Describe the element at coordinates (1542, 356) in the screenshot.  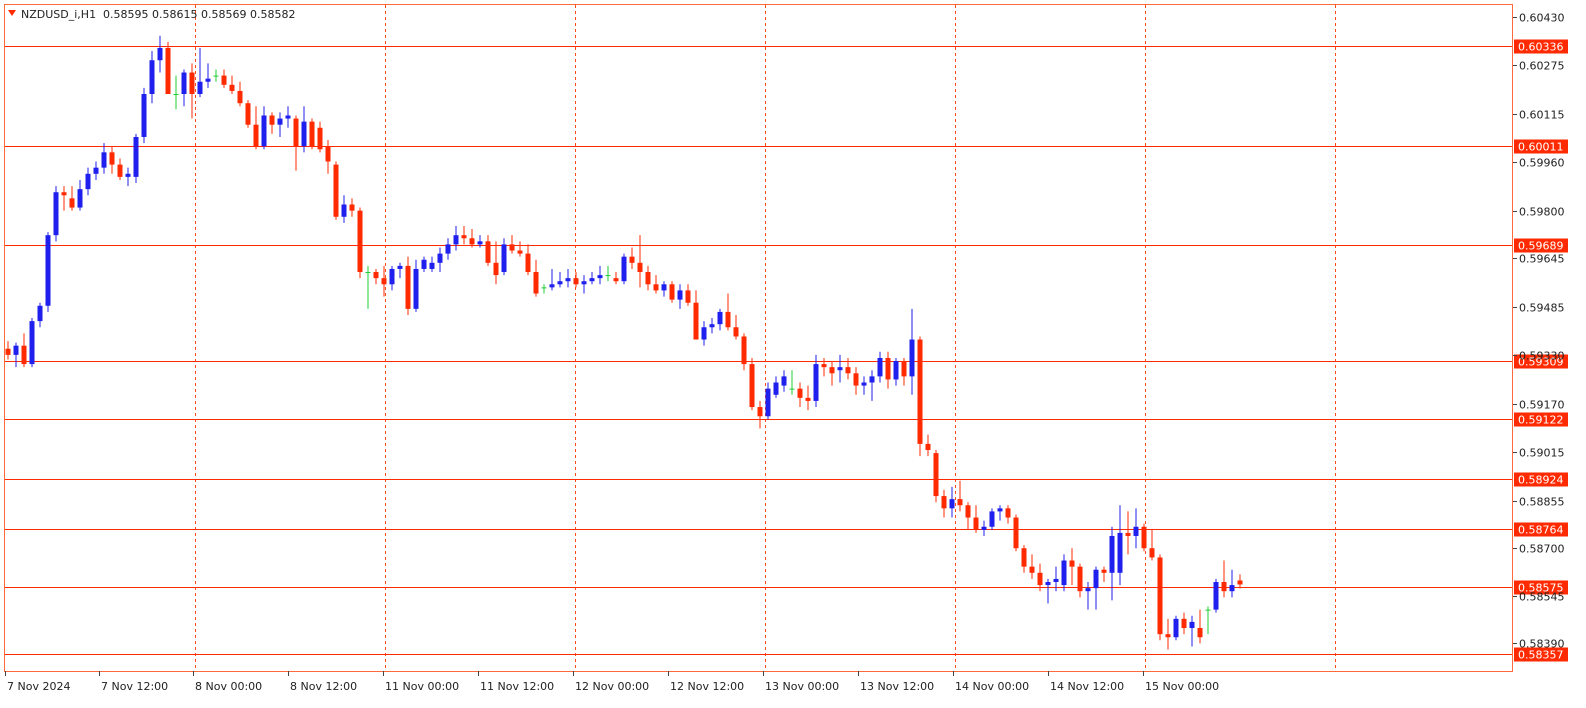
I see `y-tick-label: 0.59330` at that location.